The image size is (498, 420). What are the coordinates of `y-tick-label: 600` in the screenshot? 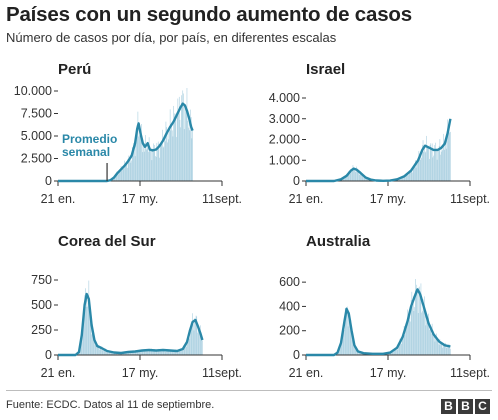 It's located at (289, 282).